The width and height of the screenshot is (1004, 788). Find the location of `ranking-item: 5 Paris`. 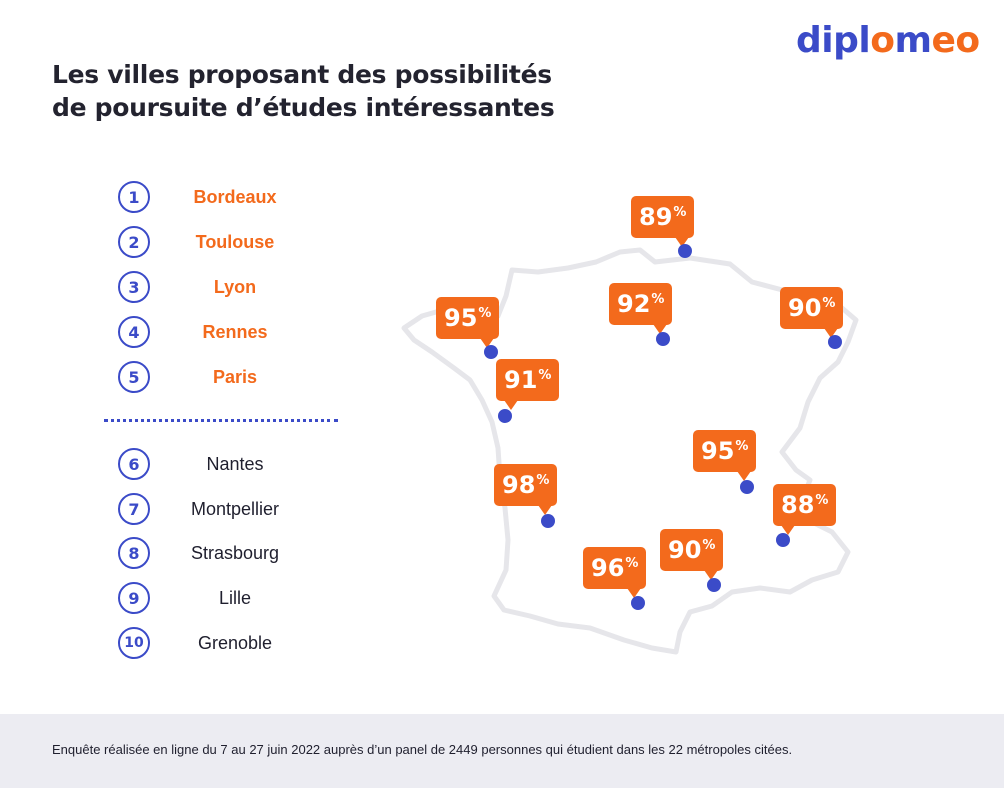

ranking-item: 5 Paris is located at coordinates (170, 379).